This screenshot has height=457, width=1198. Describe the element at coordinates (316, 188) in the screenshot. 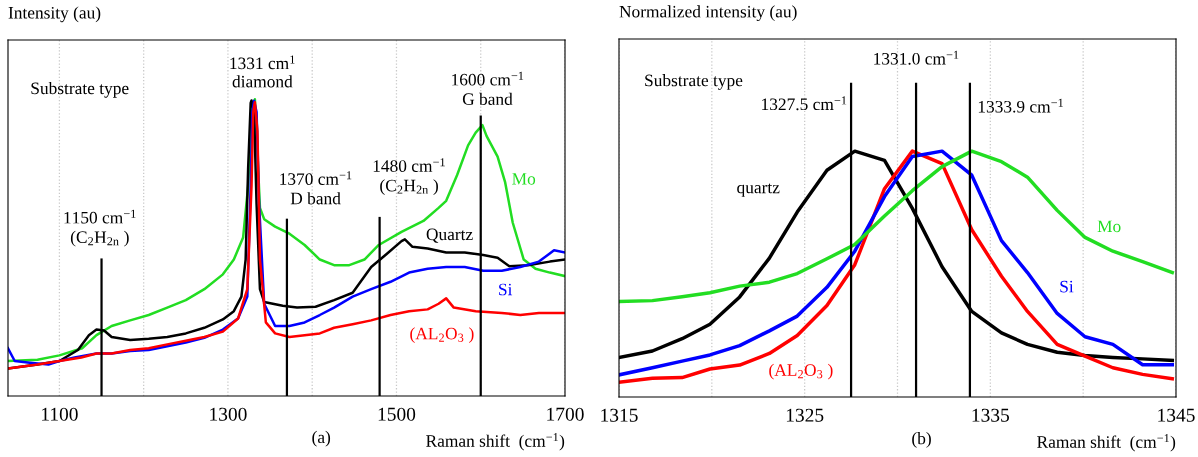

I see `ref-line-label: 1370 cm$^{−1}$ D band` at that location.